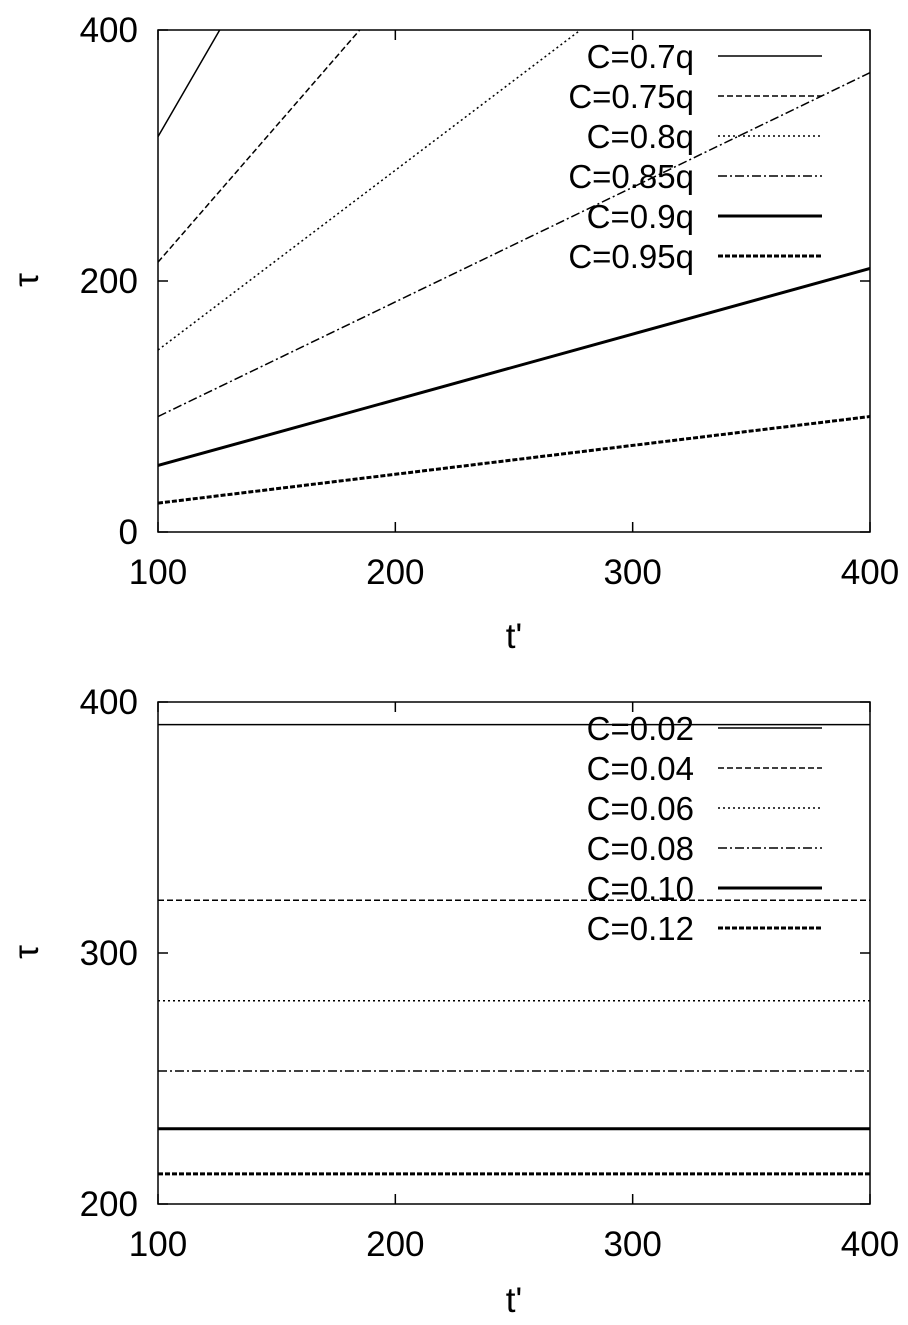  Describe the element at coordinates (640, 728) in the screenshot. I see `legend-label: C=0.02` at that location.